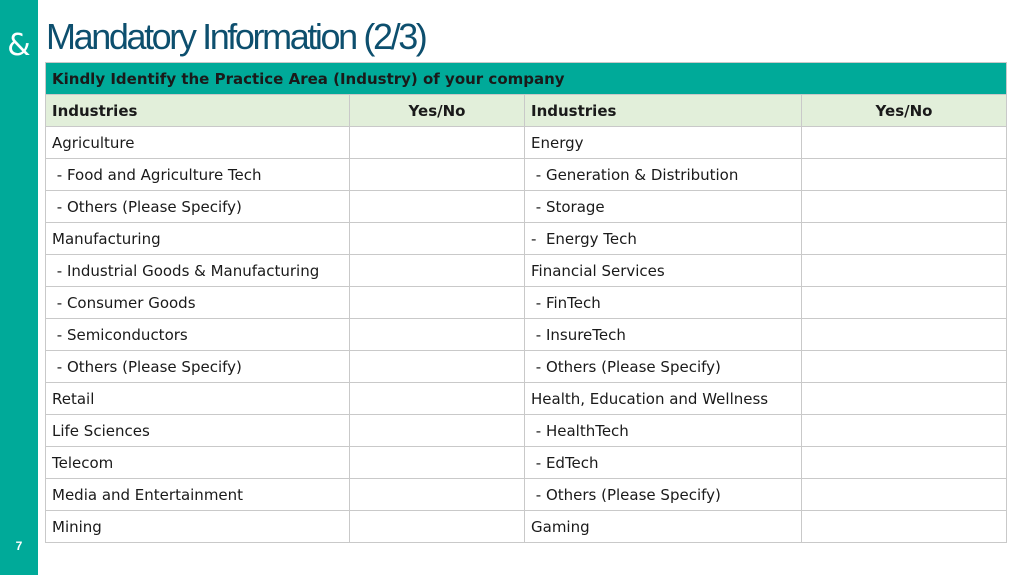 The width and height of the screenshot is (1024, 575). What do you see at coordinates (663, 334) in the screenshot?
I see `industry-cell-right: - InsureTech` at bounding box center [663, 334].